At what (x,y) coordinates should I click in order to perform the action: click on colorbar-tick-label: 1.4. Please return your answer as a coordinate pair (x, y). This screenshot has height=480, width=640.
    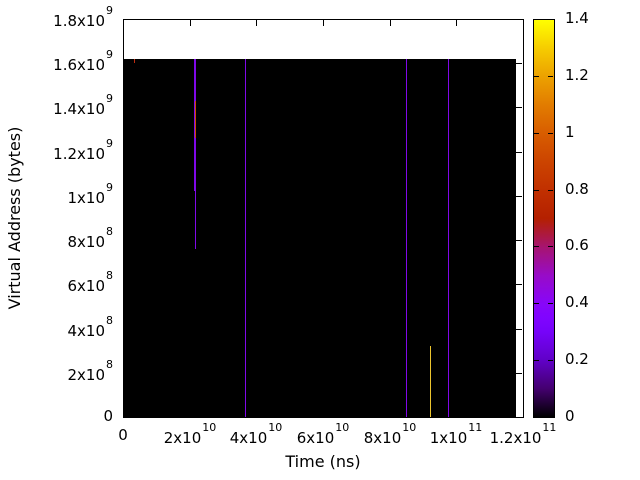
    Looking at the image, I should click on (577, 18).